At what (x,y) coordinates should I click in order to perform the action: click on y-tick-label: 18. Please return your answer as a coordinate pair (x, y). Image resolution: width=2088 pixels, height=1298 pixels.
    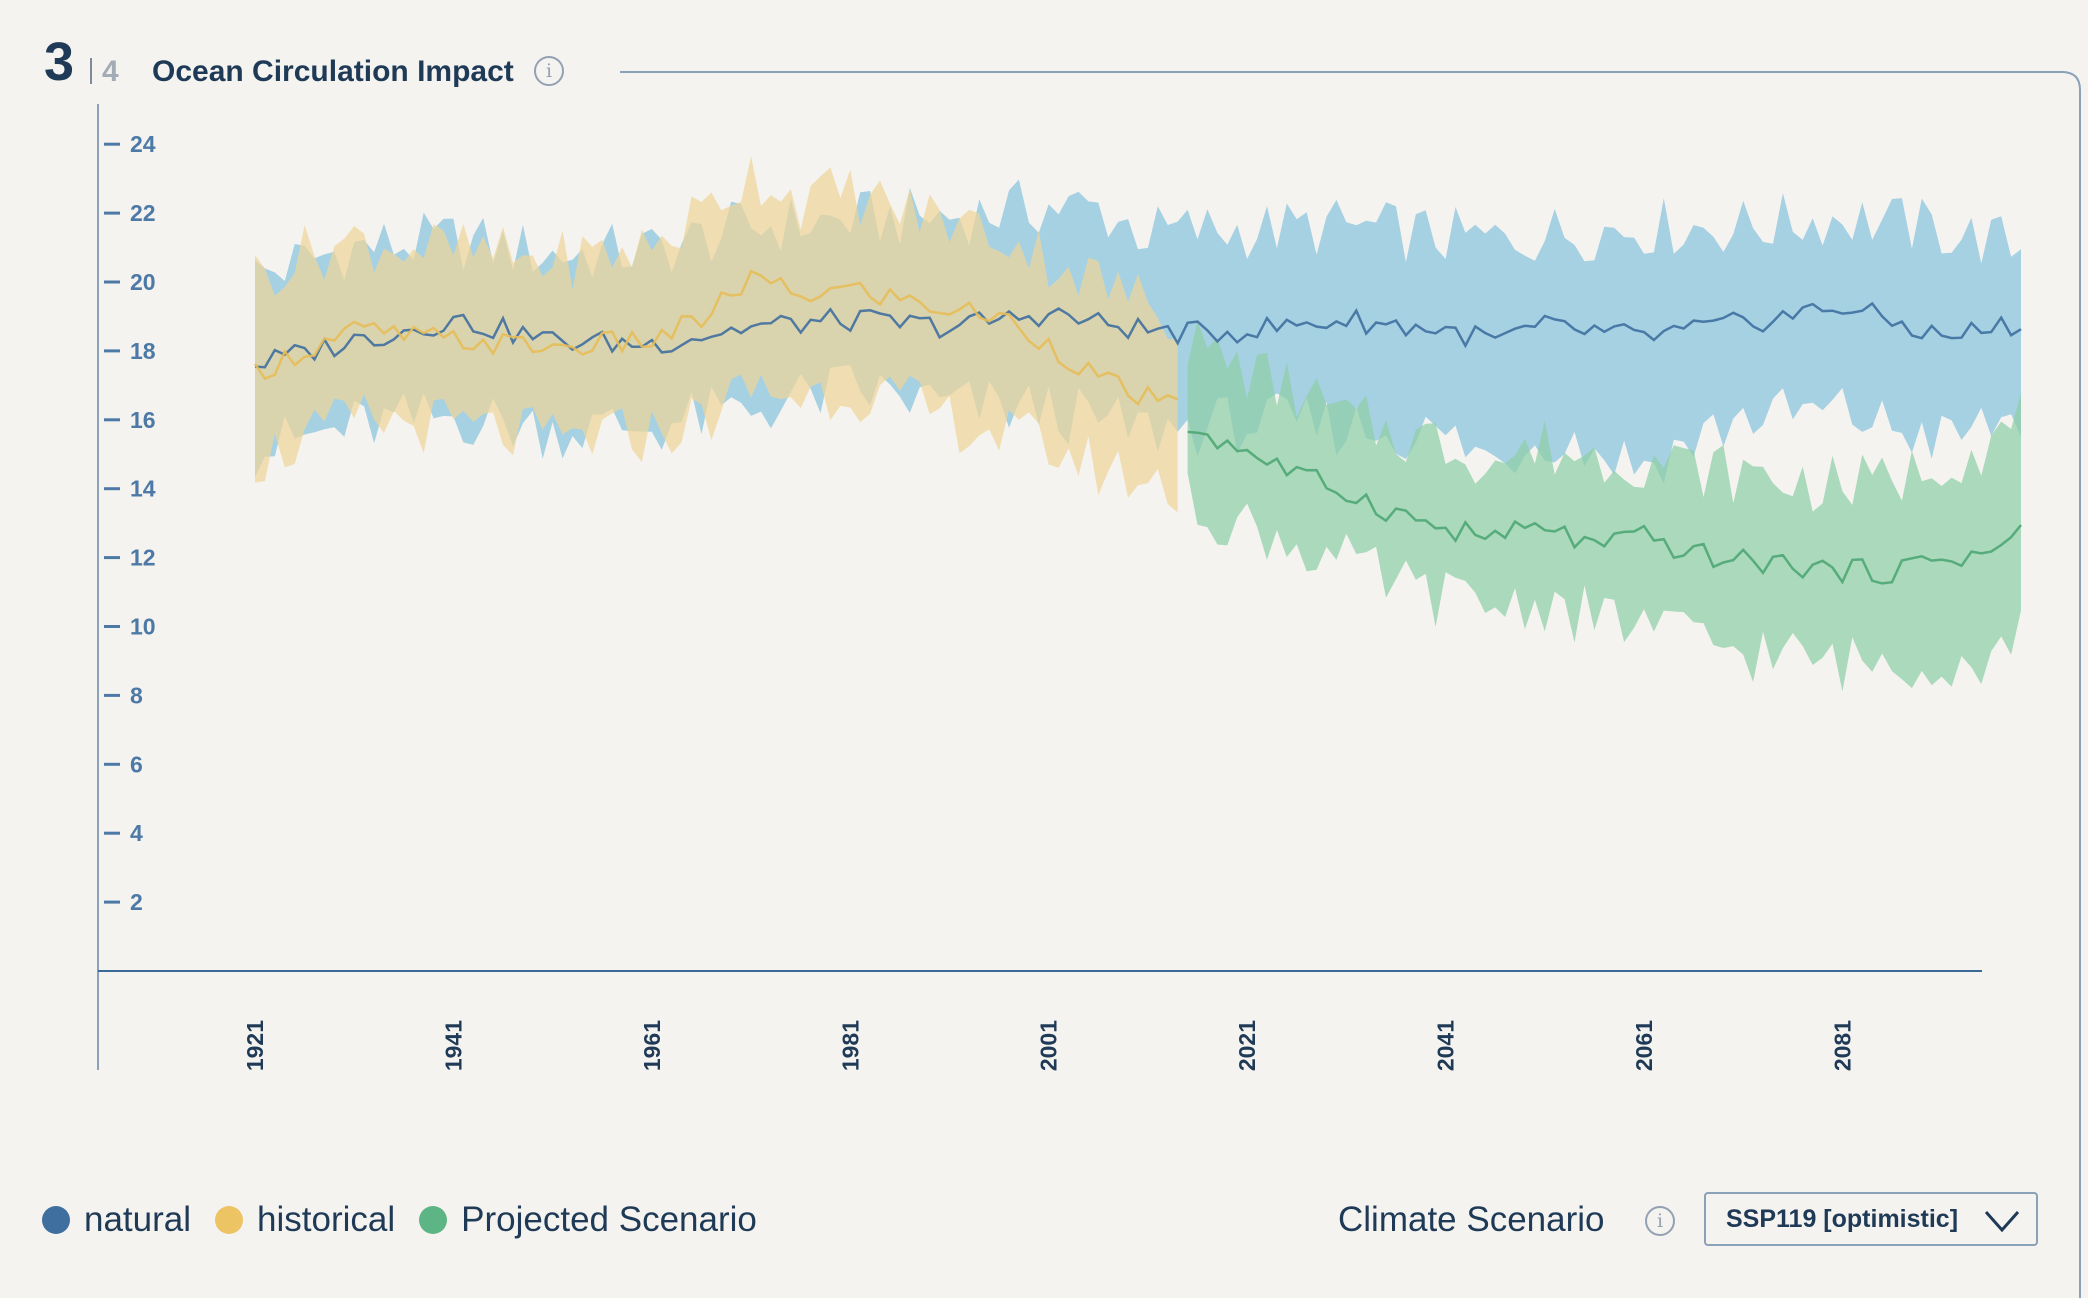
    Looking at the image, I should click on (143, 351).